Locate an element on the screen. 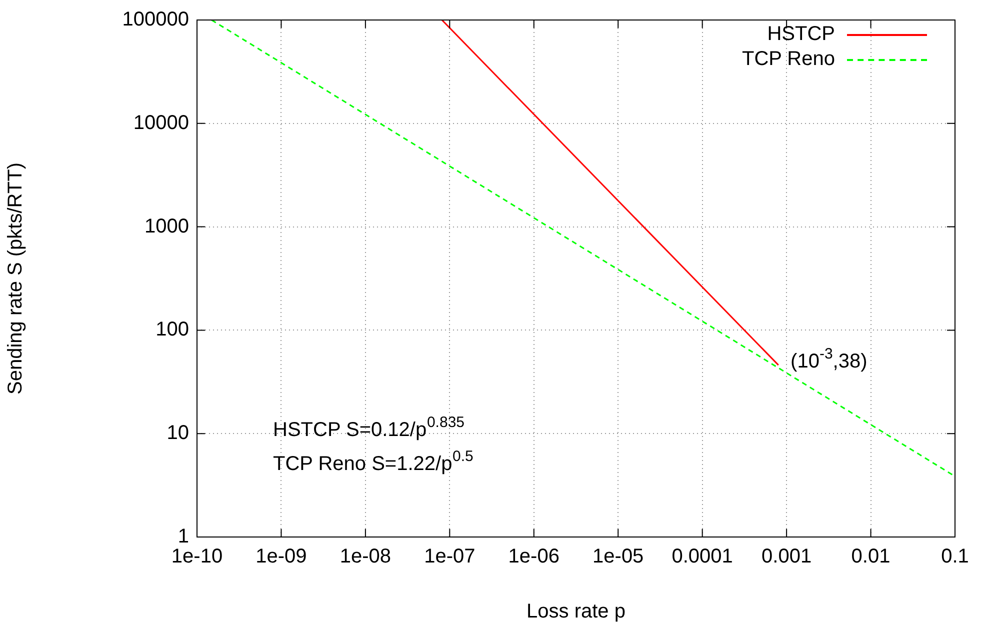 Image resolution: width=984 pixels, height=628 pixels. x-tick-label: 1e-10 is located at coordinates (197, 557).